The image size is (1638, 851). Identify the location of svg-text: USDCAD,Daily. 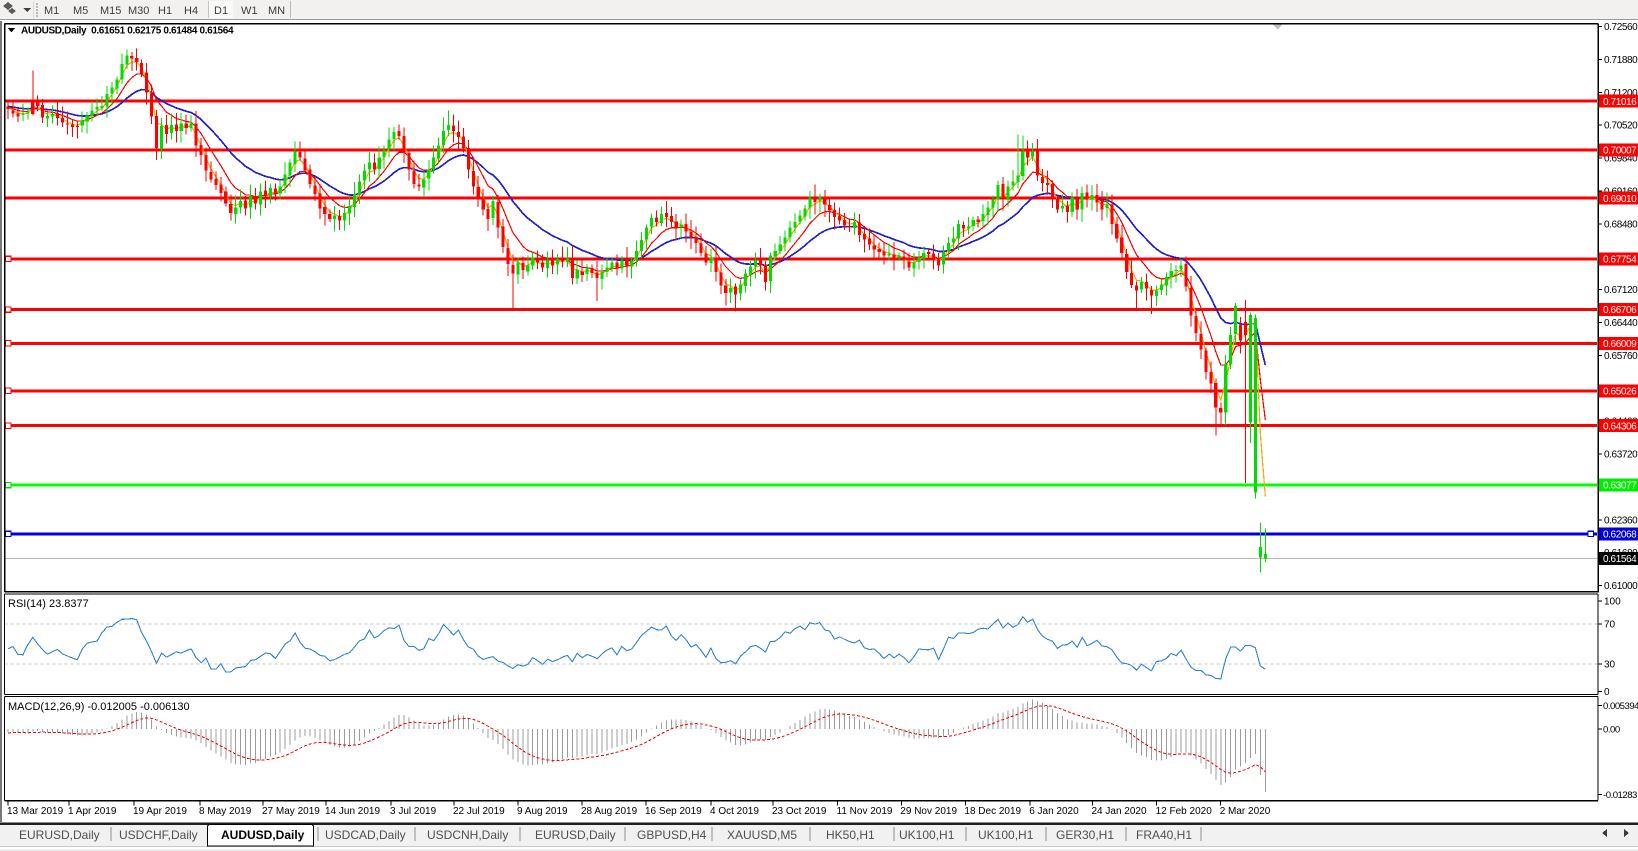
(365, 835).